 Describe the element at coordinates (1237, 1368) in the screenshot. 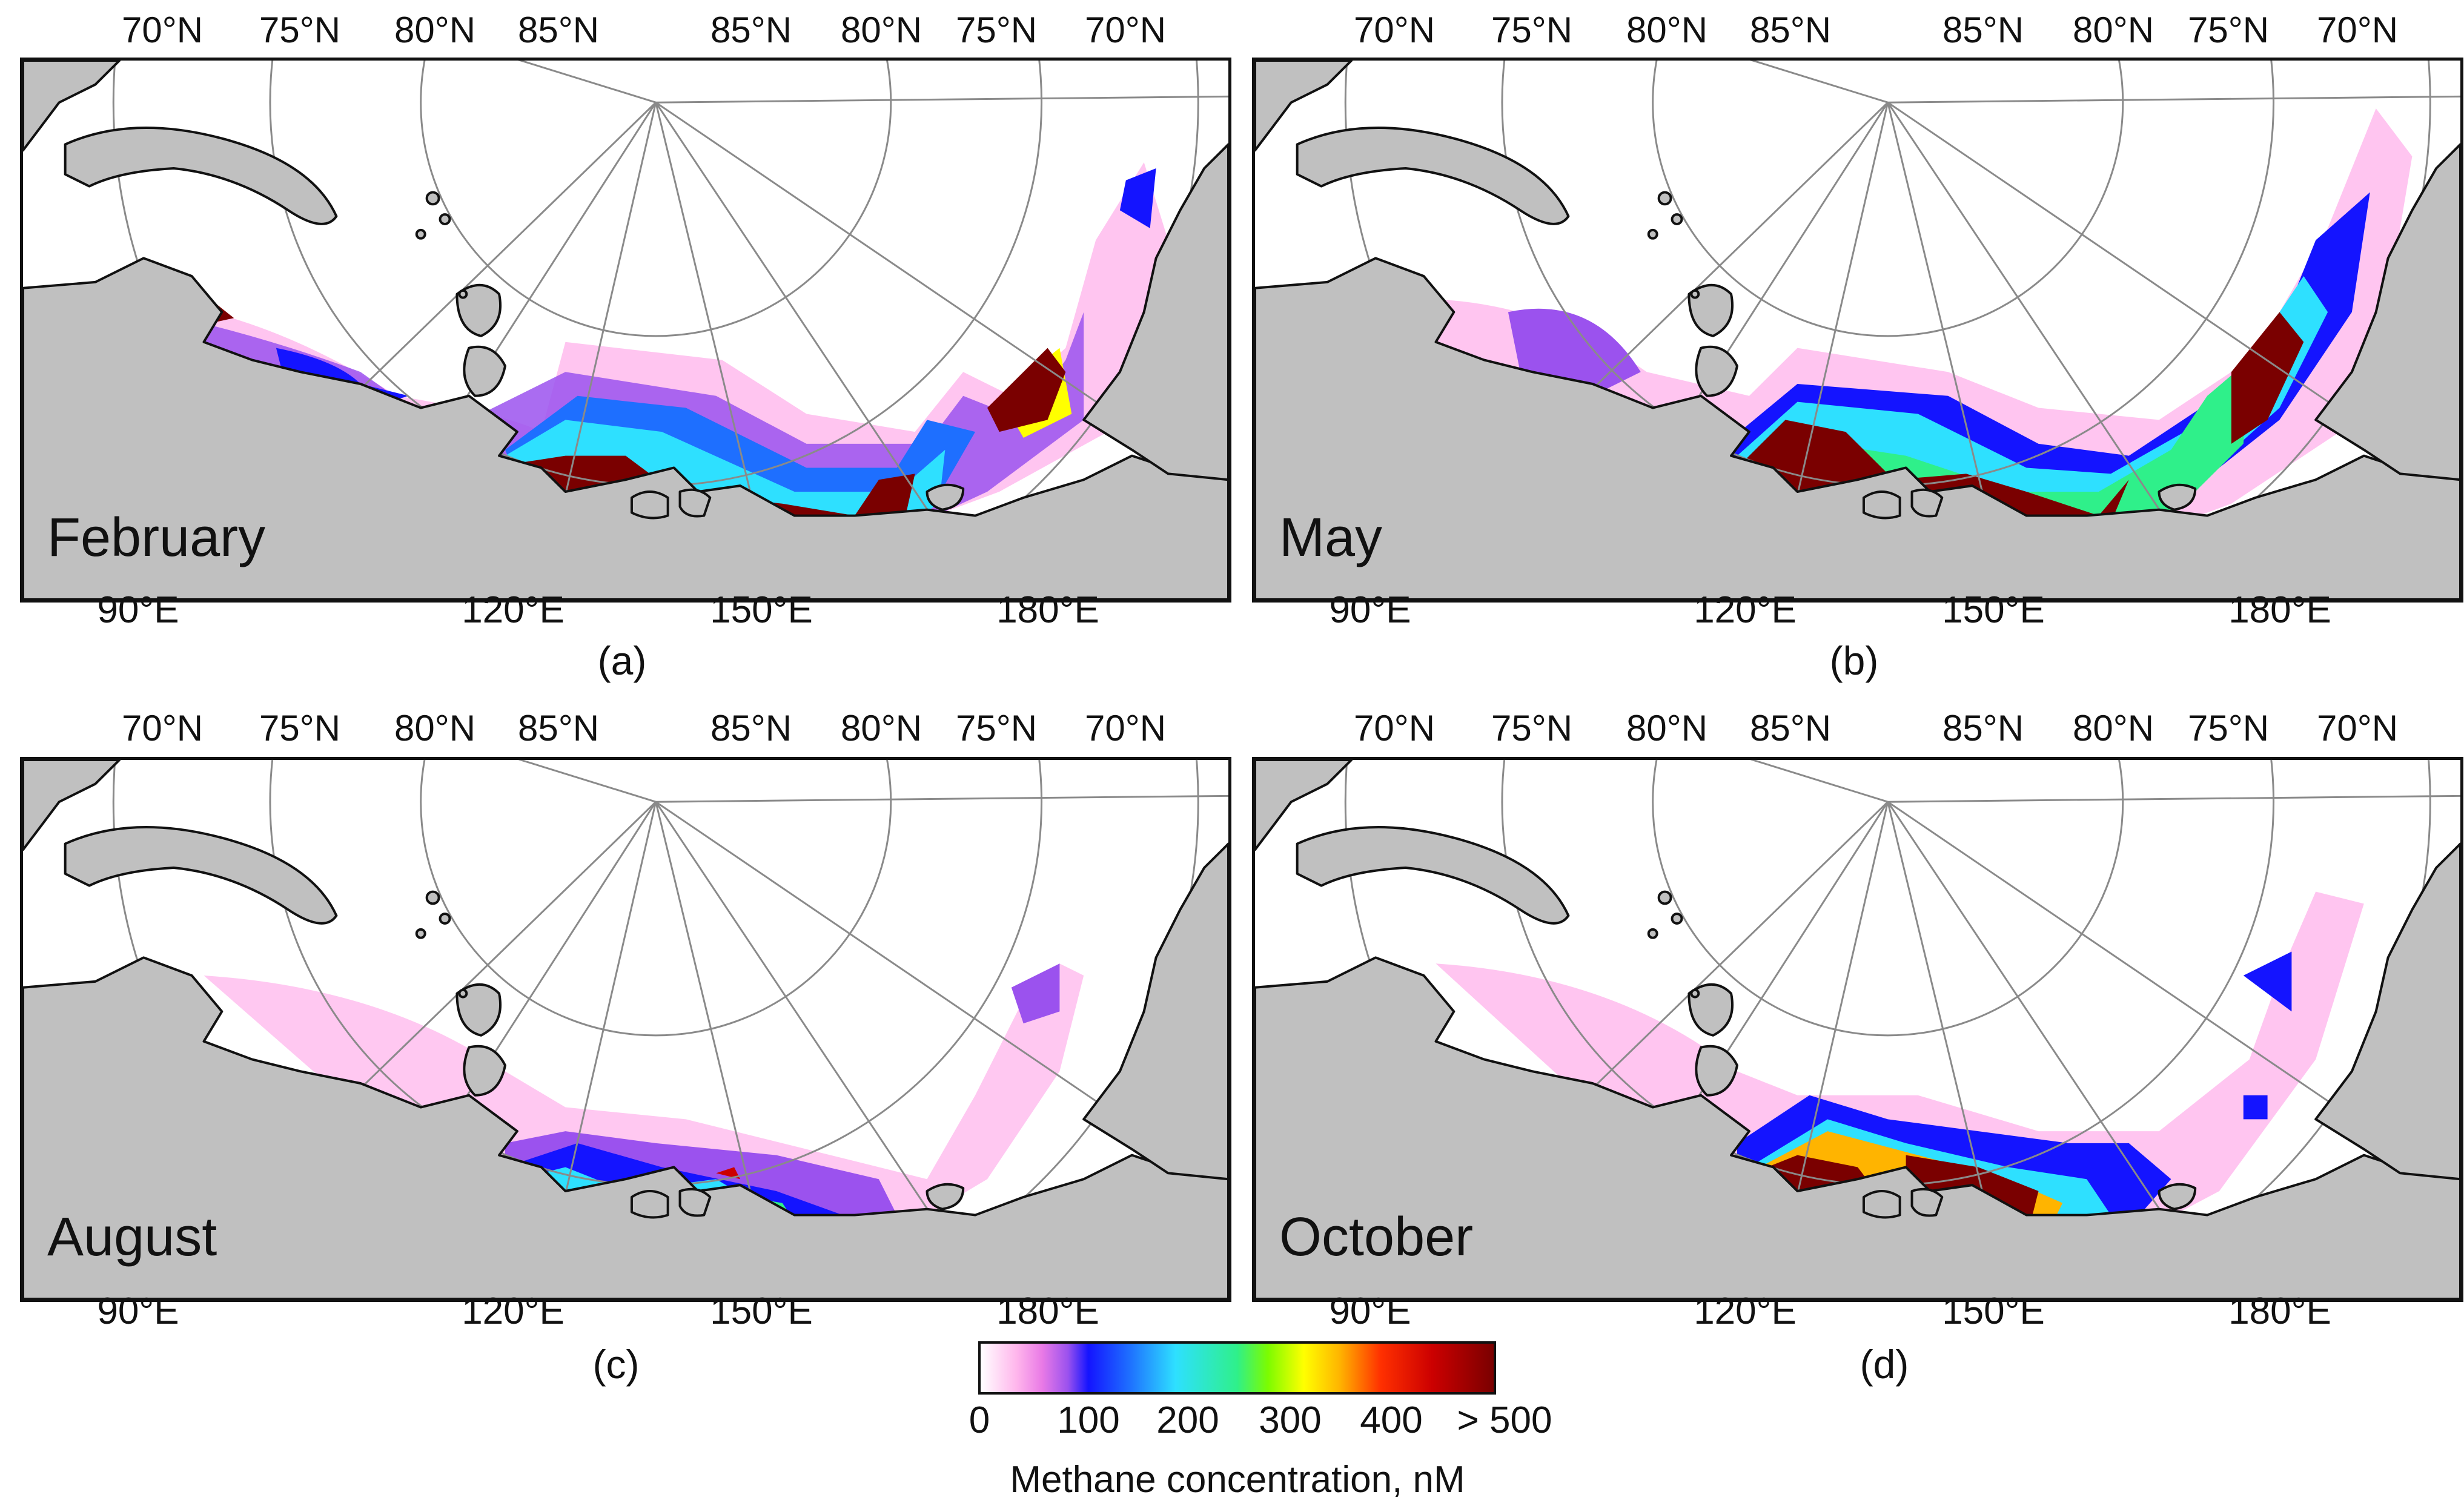

I see `colorbar` at that location.